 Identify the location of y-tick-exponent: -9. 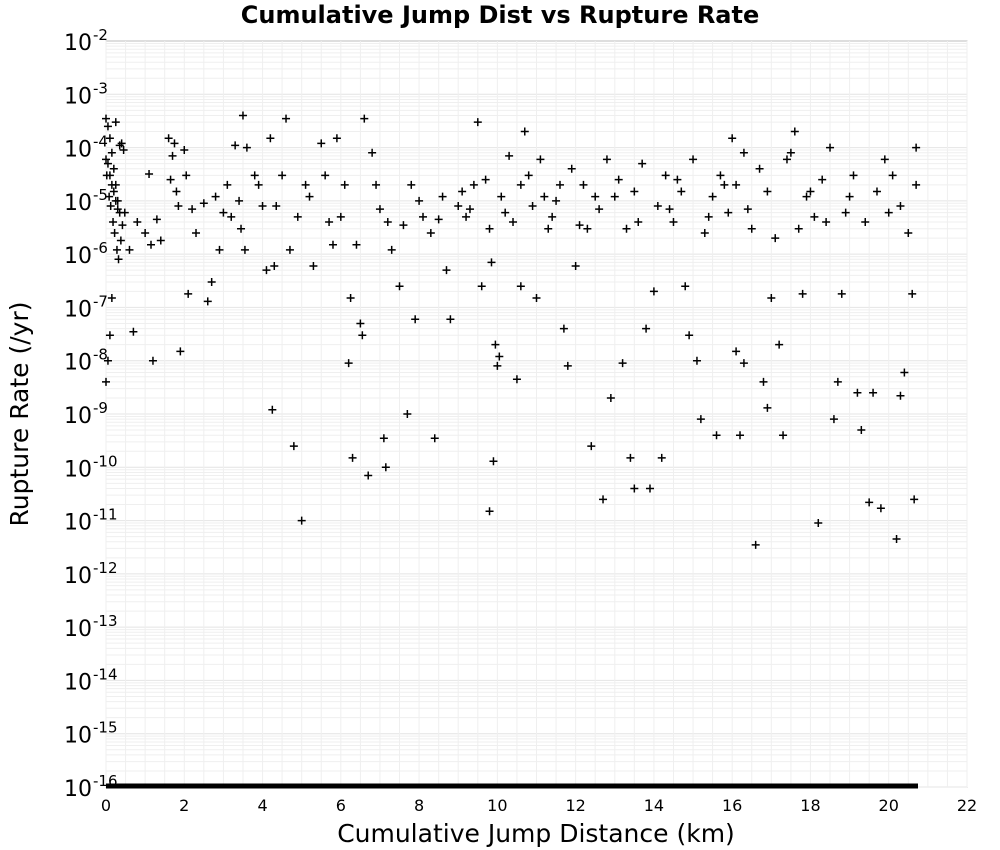
(100, 408).